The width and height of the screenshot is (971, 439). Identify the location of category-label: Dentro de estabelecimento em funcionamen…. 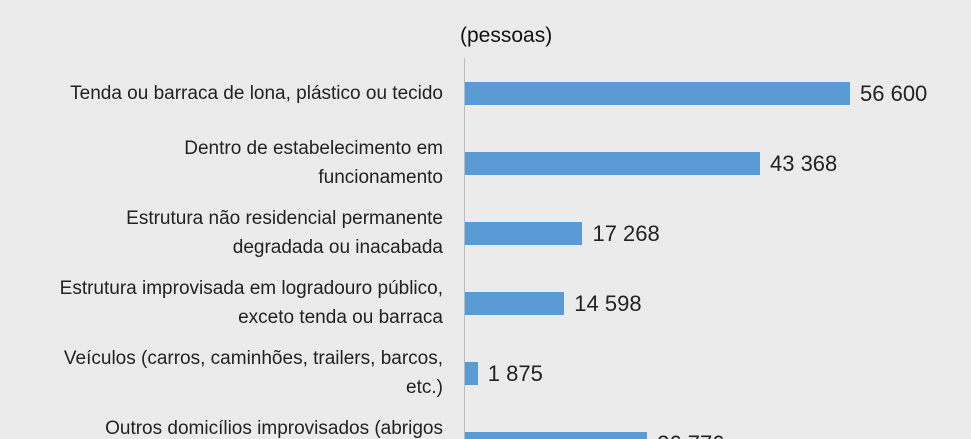
(313, 163).